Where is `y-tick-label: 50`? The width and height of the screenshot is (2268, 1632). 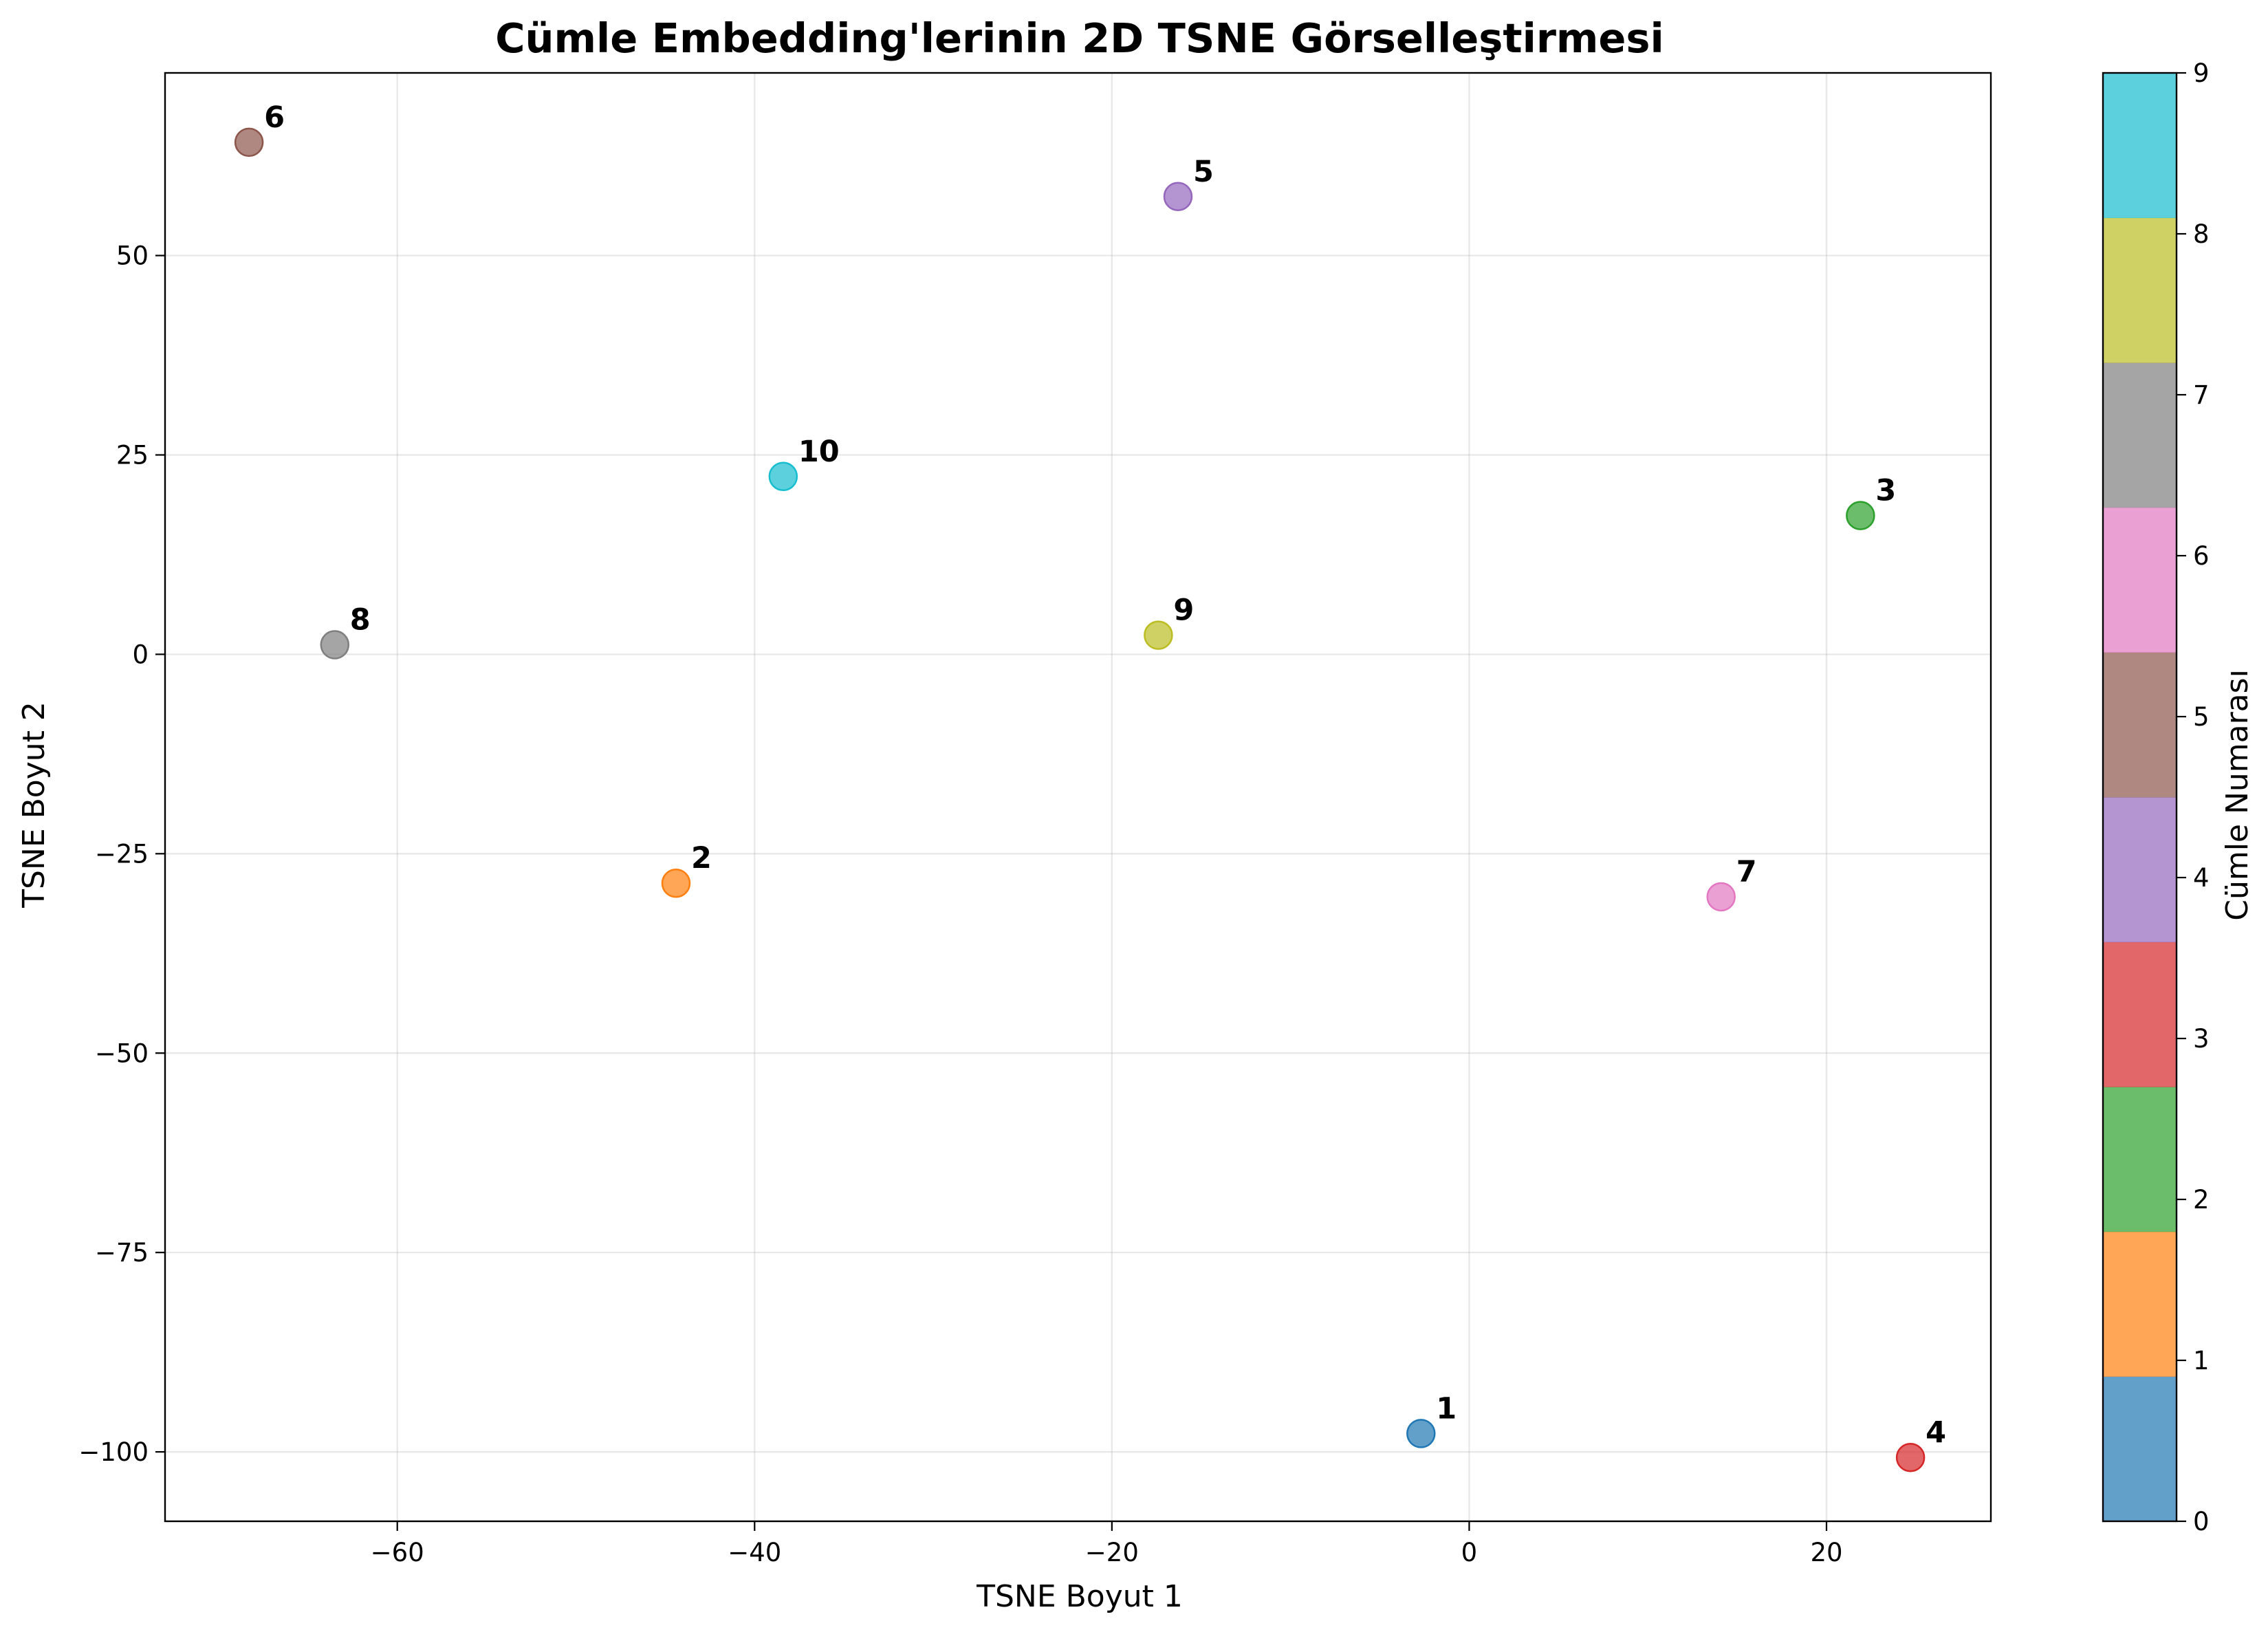 y-tick-label: 50 is located at coordinates (132, 256).